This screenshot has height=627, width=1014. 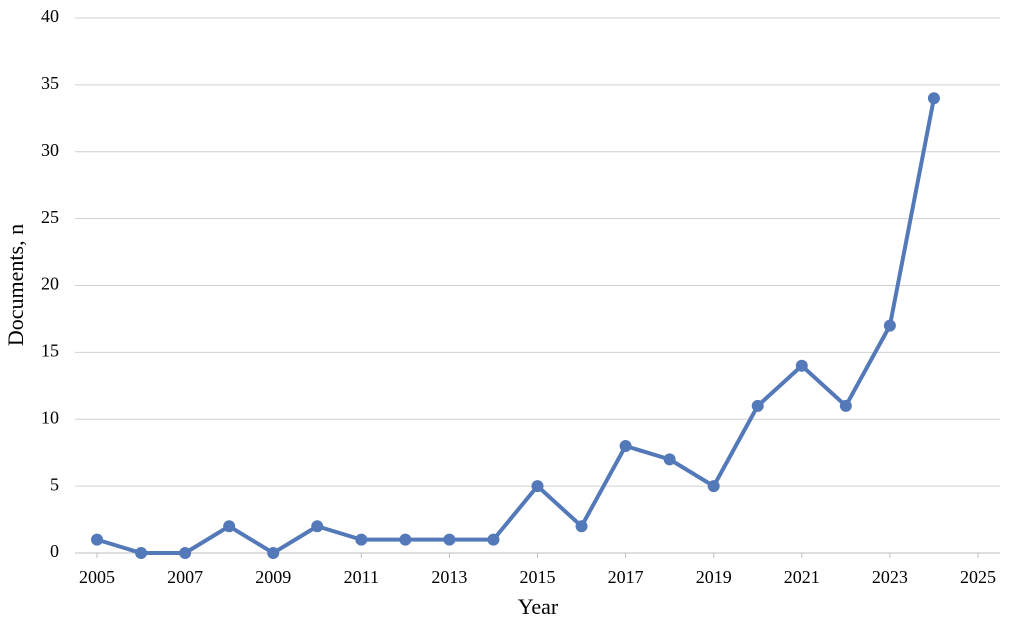 What do you see at coordinates (50, 83) in the screenshot?
I see `y-tick-label: 35` at bounding box center [50, 83].